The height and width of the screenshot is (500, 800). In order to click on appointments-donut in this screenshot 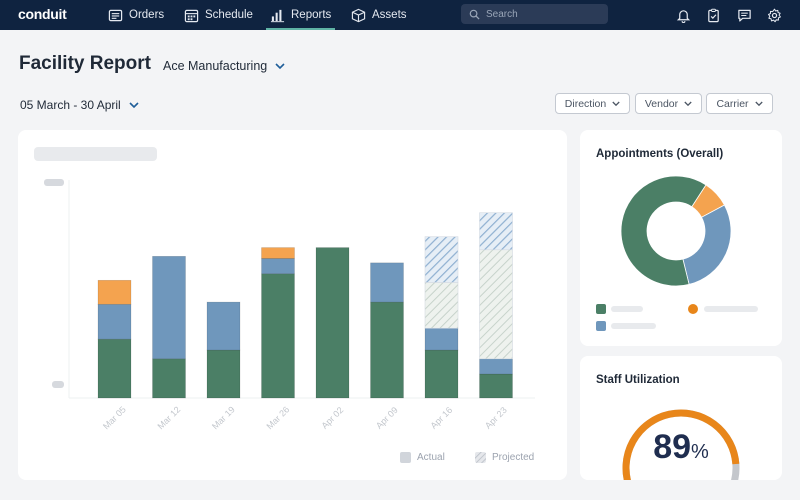, I will do `click(676, 231)`.